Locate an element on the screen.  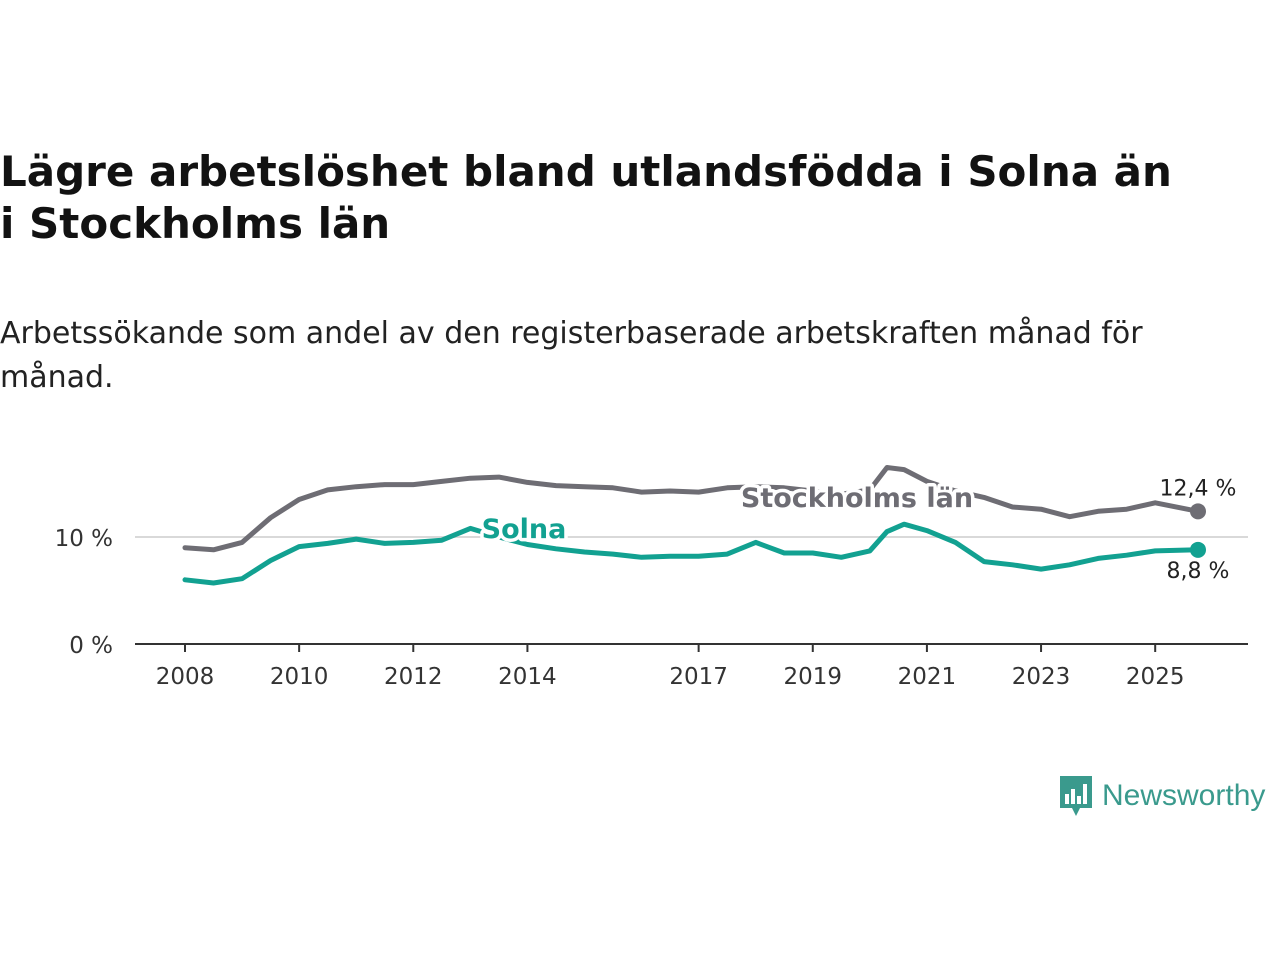
series-labels: 12,4 % 8,8 % Stockholms län Solna is located at coordinates (857, 530).